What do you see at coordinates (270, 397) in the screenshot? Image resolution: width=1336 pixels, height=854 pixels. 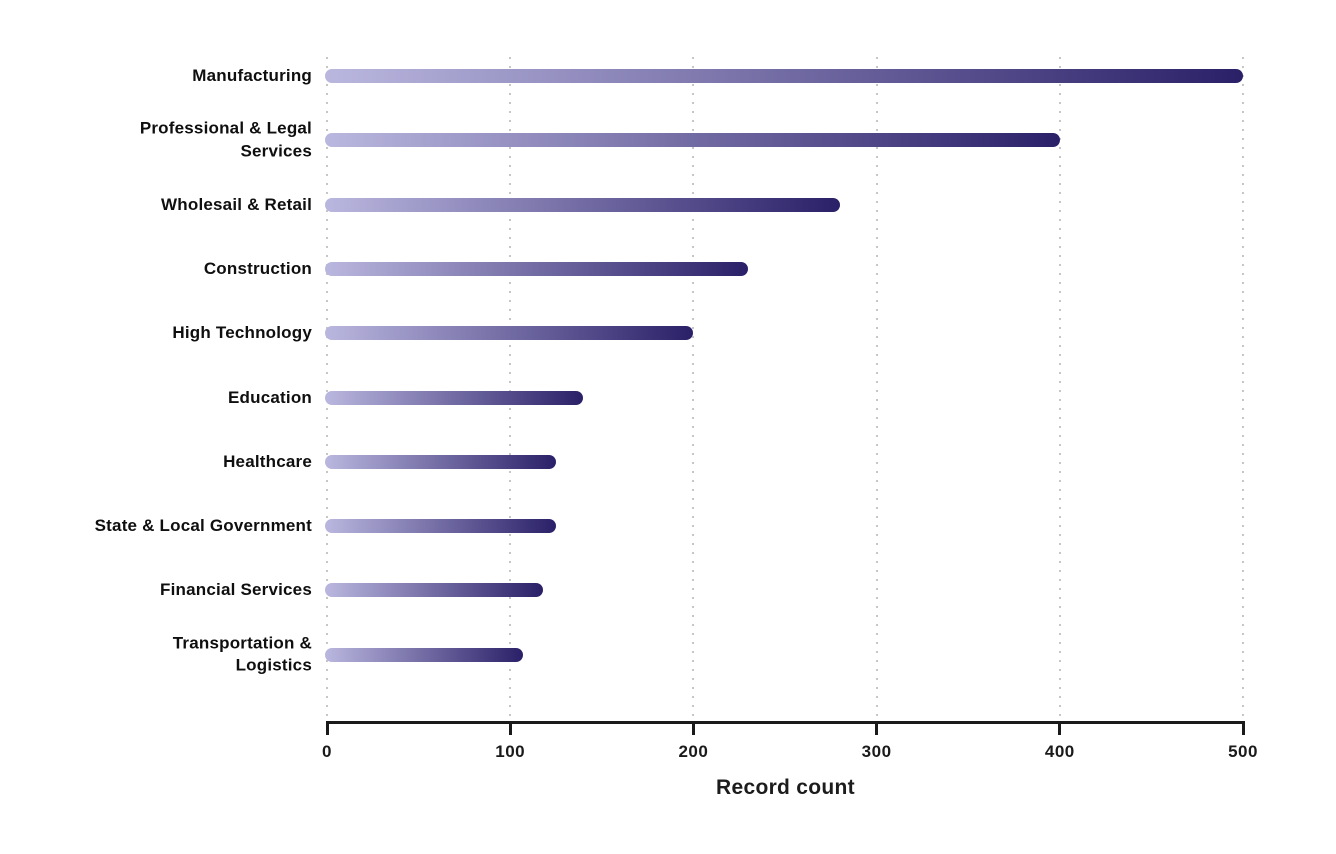 I see `category-label: Education` at bounding box center [270, 397].